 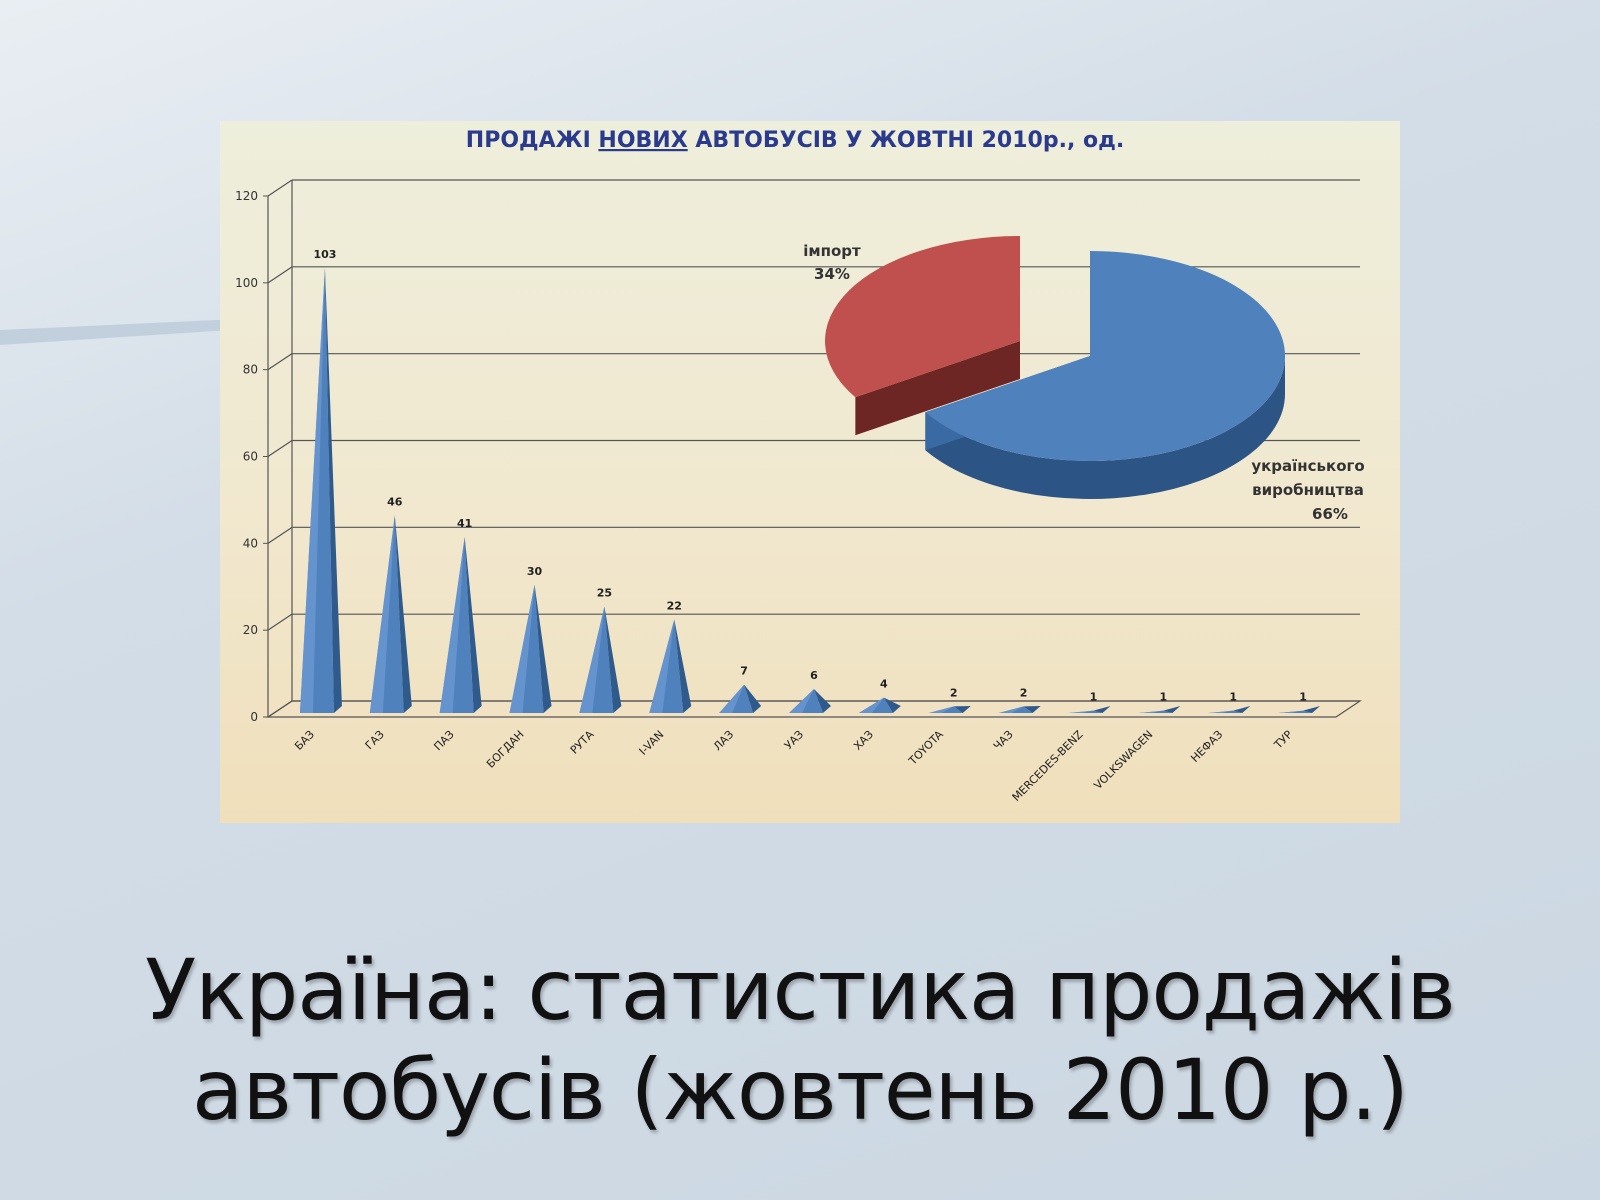 What do you see at coordinates (1123, 760) in the screenshot?
I see `x-tick-label: VOLKSWAGEN` at bounding box center [1123, 760].